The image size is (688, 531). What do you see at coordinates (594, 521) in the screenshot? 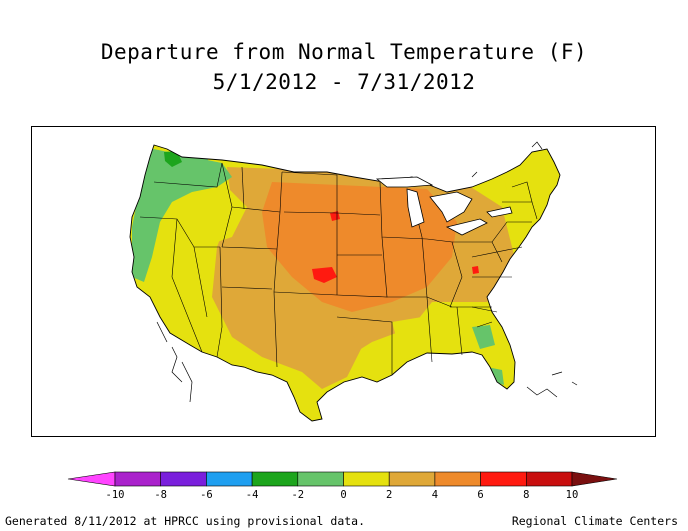
I see `source-credit: Regional Climate Centers` at bounding box center [594, 521].